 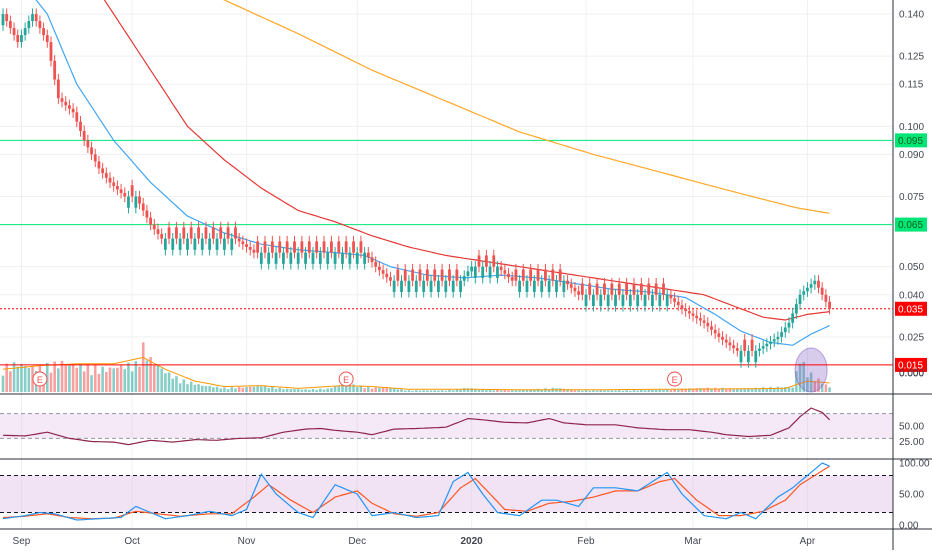 What do you see at coordinates (416, 426) in the screenshot?
I see `rsi-line` at bounding box center [416, 426].